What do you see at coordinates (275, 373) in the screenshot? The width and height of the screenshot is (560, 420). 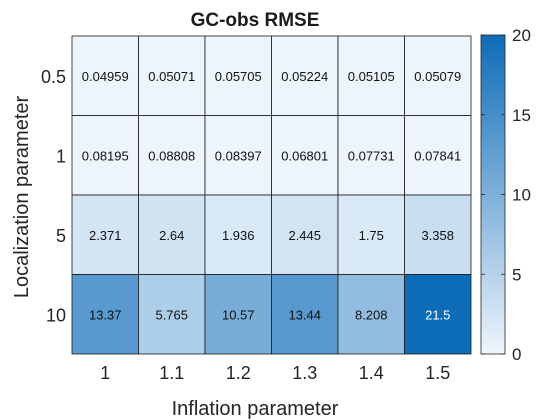 I see `x-tick-labels: 1 1.1 1.2 1.3 1.4 1.5` at bounding box center [275, 373].